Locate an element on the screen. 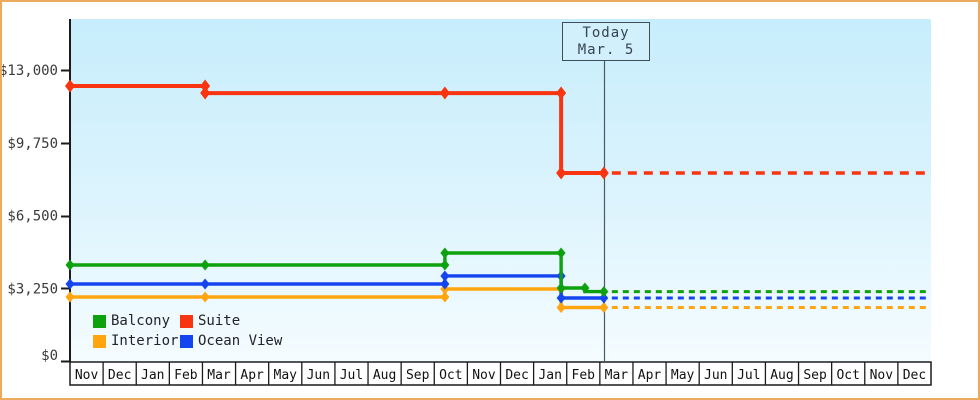  y-axis-tick-label: $6,500 is located at coordinates (32, 217).